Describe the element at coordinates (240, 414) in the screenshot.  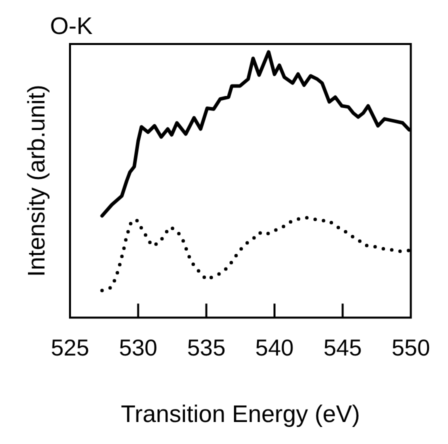
I see `x-axis-title: Transition Energy (eV)` at that location.